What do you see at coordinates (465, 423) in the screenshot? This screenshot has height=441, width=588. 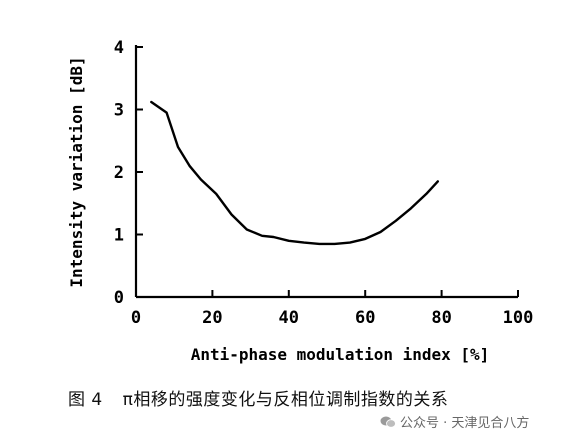 I see `watermark-text: 公众号 · 天津见合八方` at bounding box center [465, 423].